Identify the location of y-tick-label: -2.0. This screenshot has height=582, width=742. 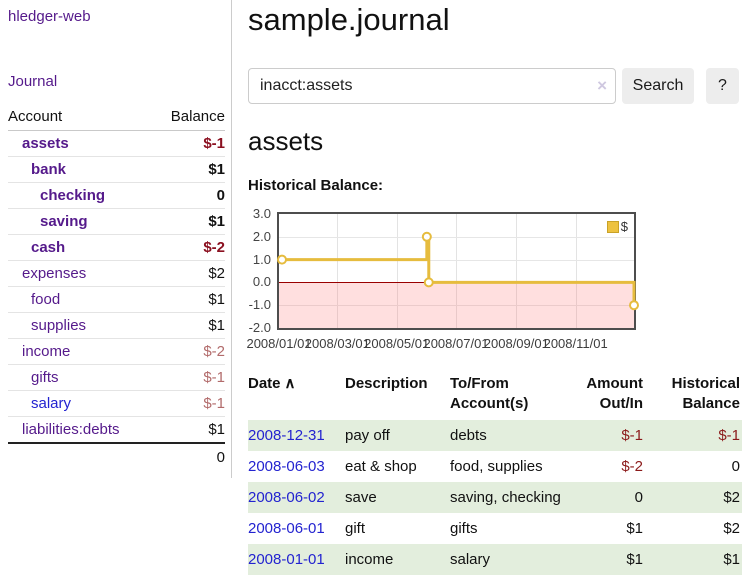
(259, 327).